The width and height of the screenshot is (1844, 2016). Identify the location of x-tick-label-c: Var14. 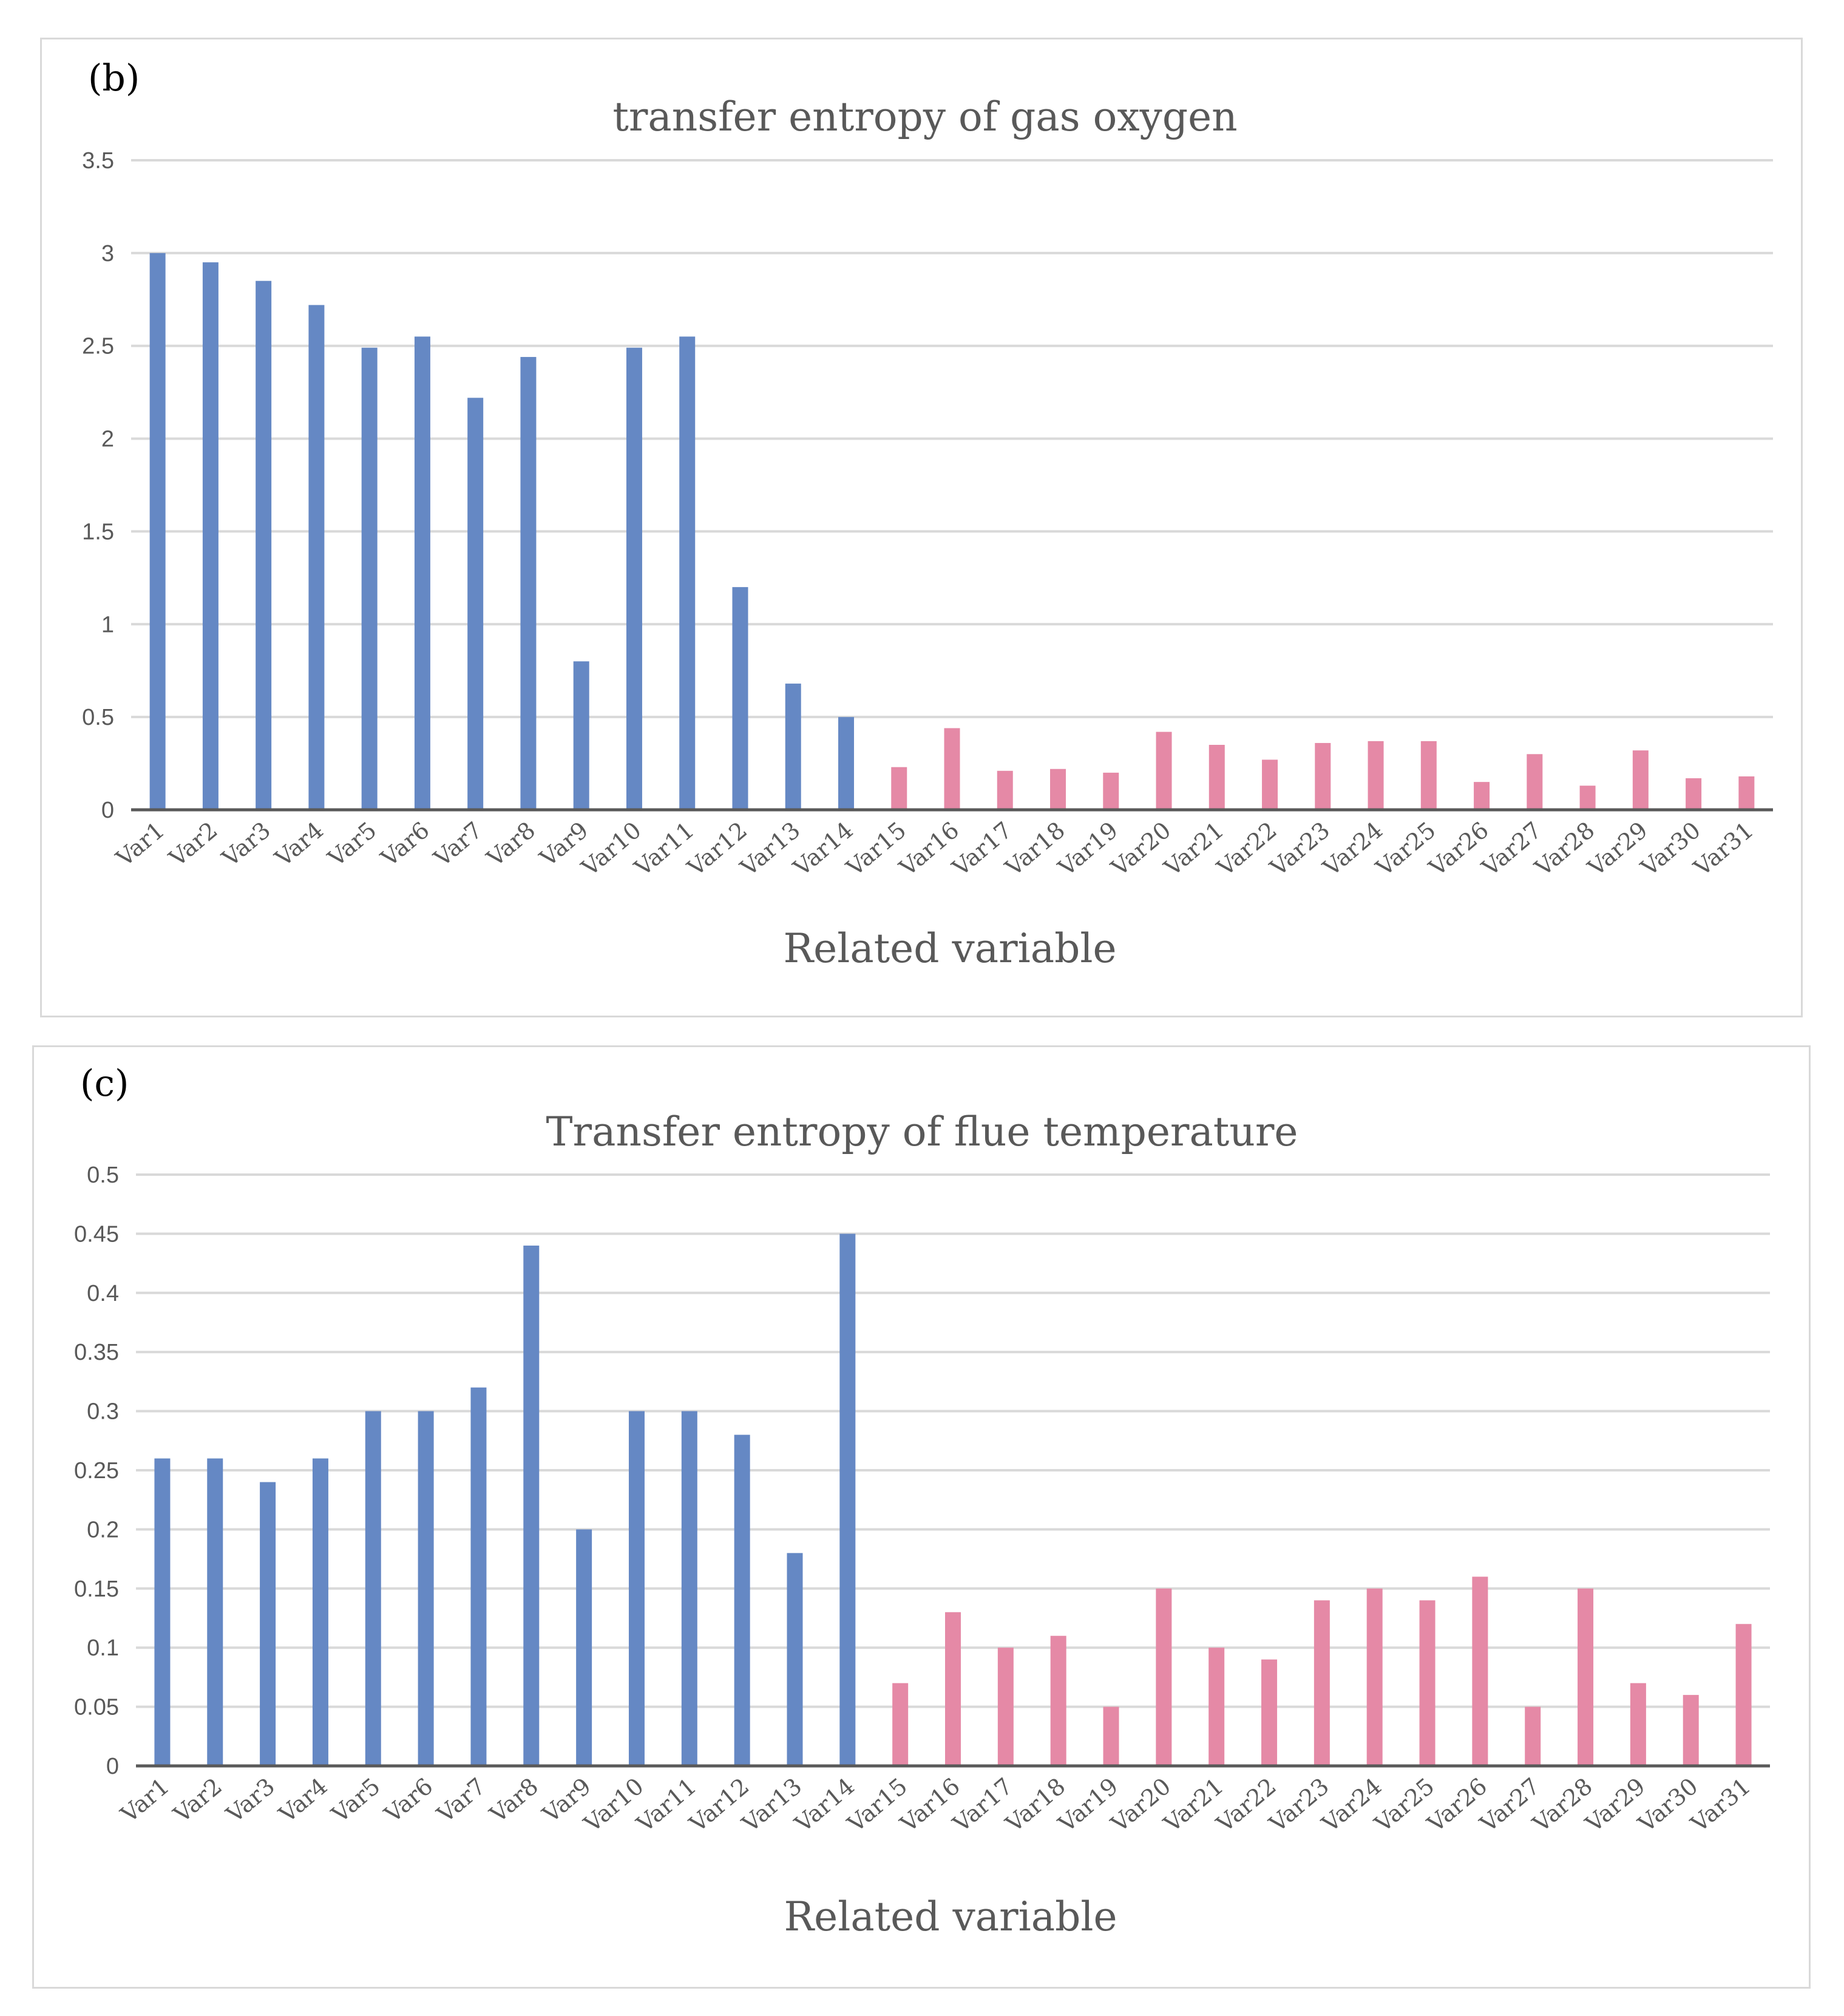
(824, 1805).